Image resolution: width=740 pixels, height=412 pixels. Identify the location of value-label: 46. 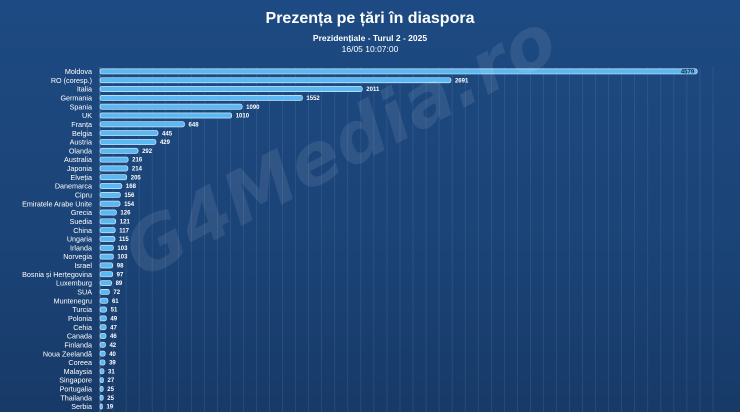
(113, 337).